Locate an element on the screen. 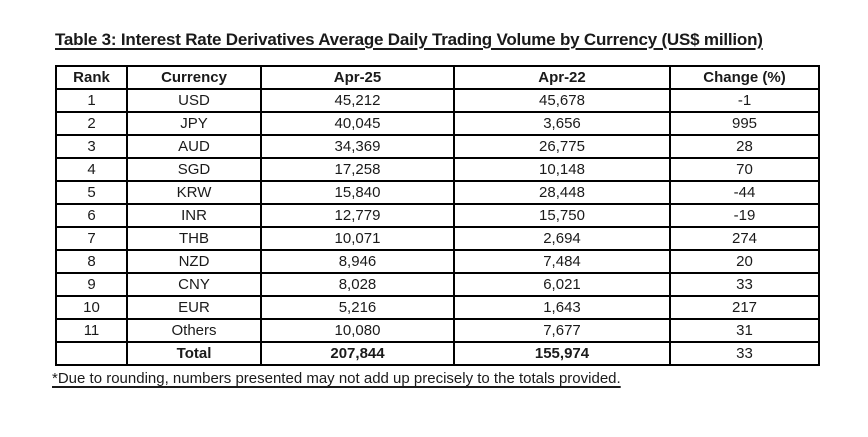 Image resolution: width=868 pixels, height=437 pixels. currency-cell: NZD is located at coordinates (194, 261).